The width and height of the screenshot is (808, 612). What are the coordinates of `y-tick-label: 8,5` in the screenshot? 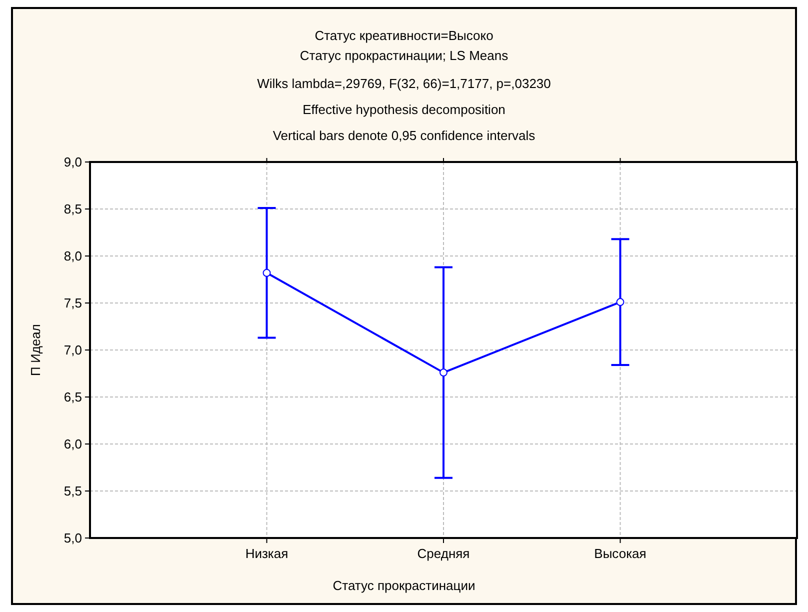 It's located at (73, 209).